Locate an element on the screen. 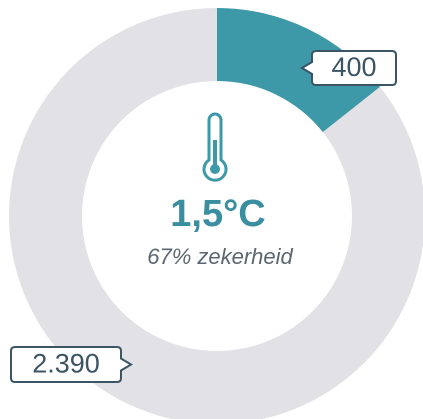 This screenshot has width=423, height=419. value-label: 400 is located at coordinates (348, 68).